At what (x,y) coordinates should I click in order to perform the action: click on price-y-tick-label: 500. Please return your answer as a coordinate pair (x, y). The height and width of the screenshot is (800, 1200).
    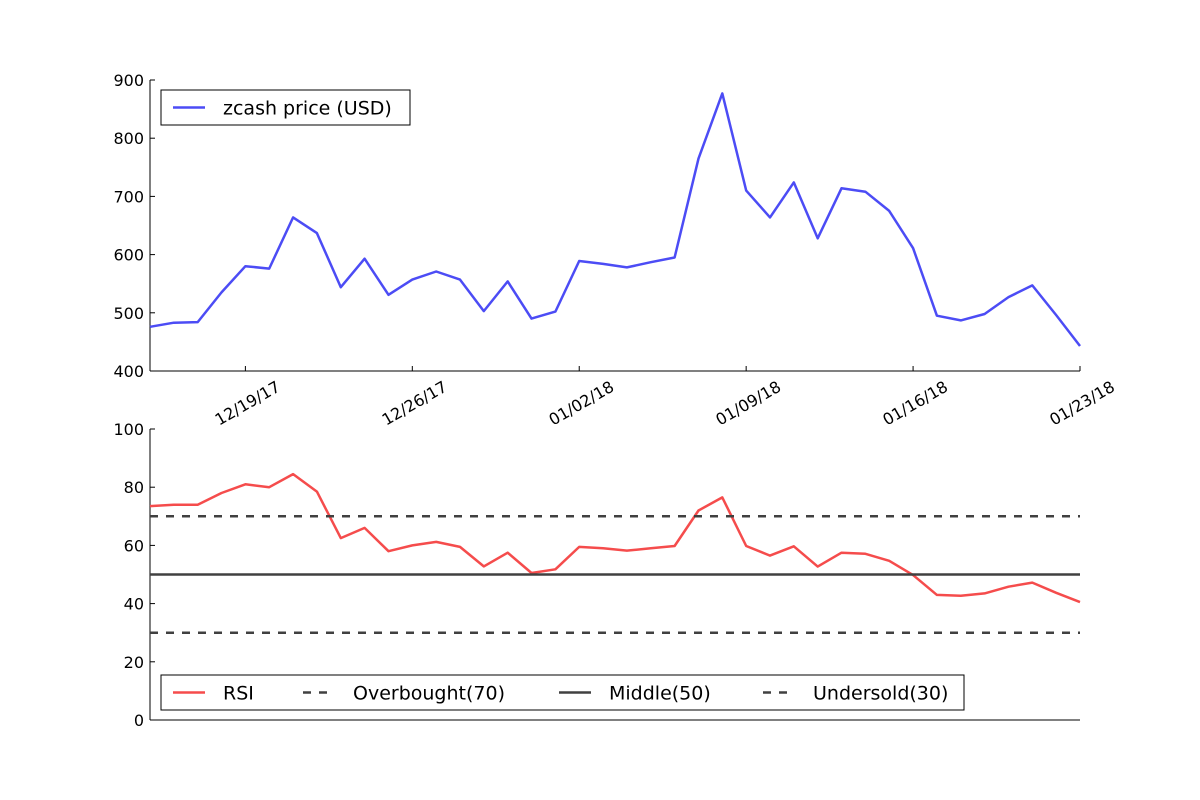
    Looking at the image, I should click on (128, 313).